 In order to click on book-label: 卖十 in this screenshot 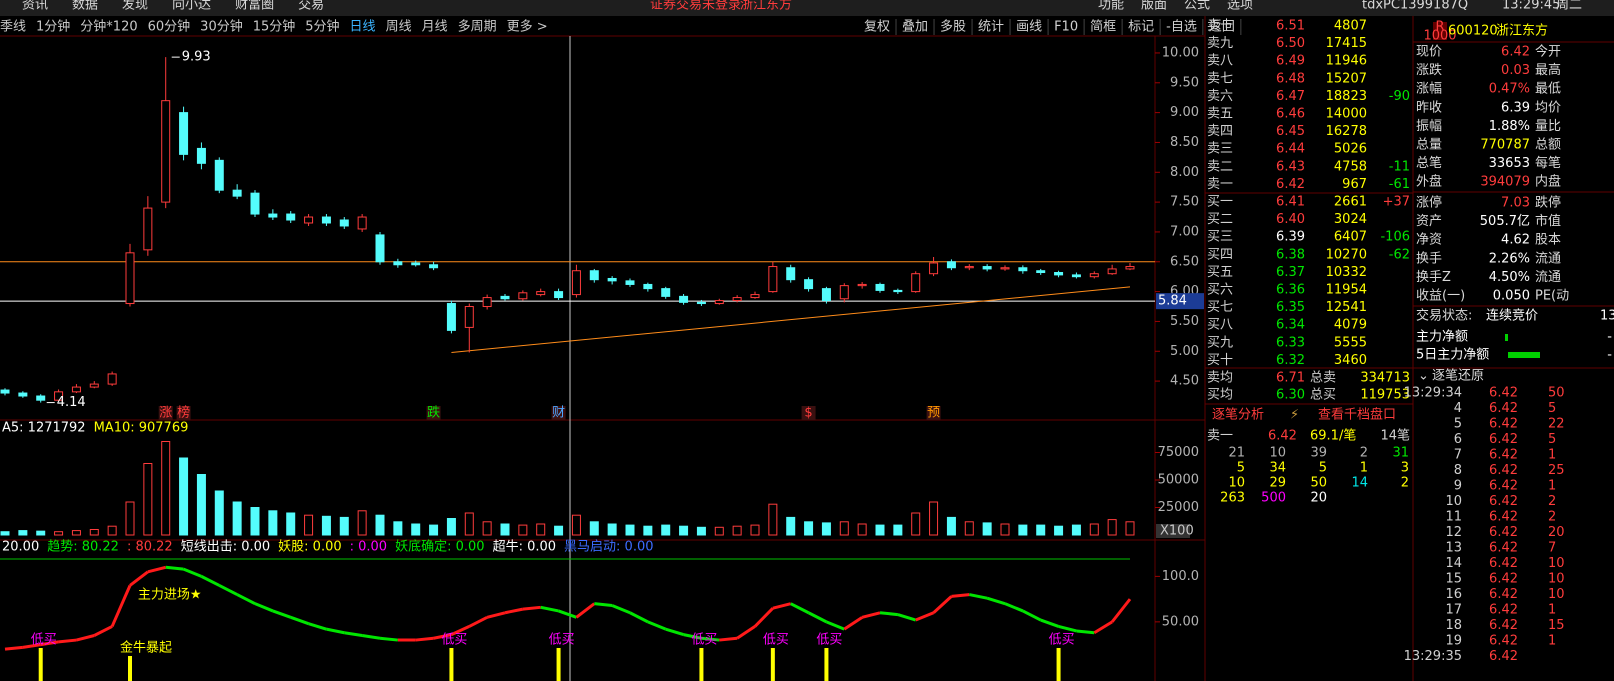, I will do `click(1220, 26)`.